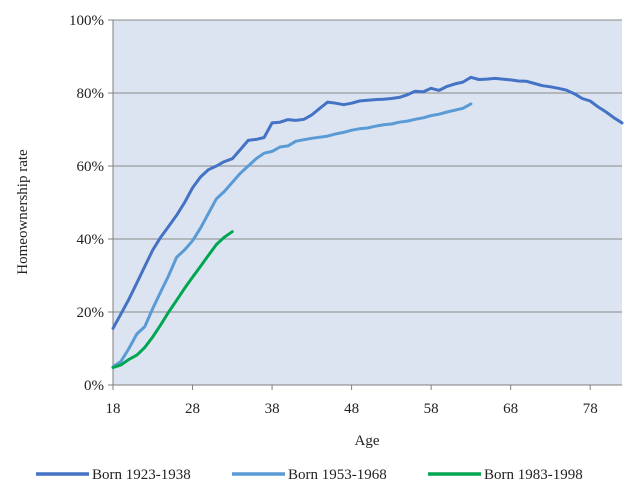 The height and width of the screenshot is (491, 639). Describe the element at coordinates (431, 409) in the screenshot. I see `x-tick-label: 58` at that location.